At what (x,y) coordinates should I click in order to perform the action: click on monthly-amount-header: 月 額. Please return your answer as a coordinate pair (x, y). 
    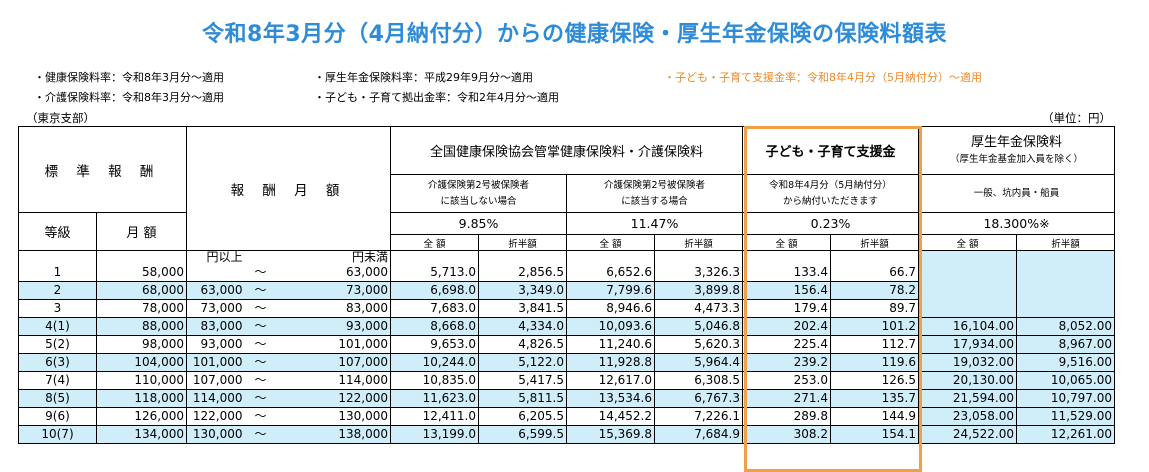
    Looking at the image, I should click on (141, 231).